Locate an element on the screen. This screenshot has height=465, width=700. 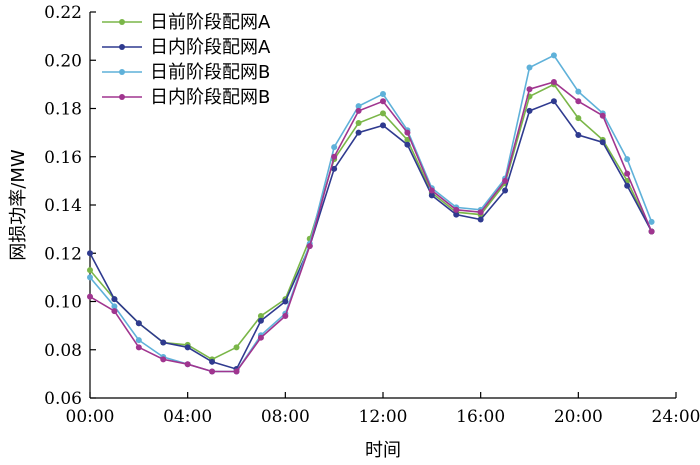
legend-label: 日内阶段配网A is located at coordinates (210, 47).